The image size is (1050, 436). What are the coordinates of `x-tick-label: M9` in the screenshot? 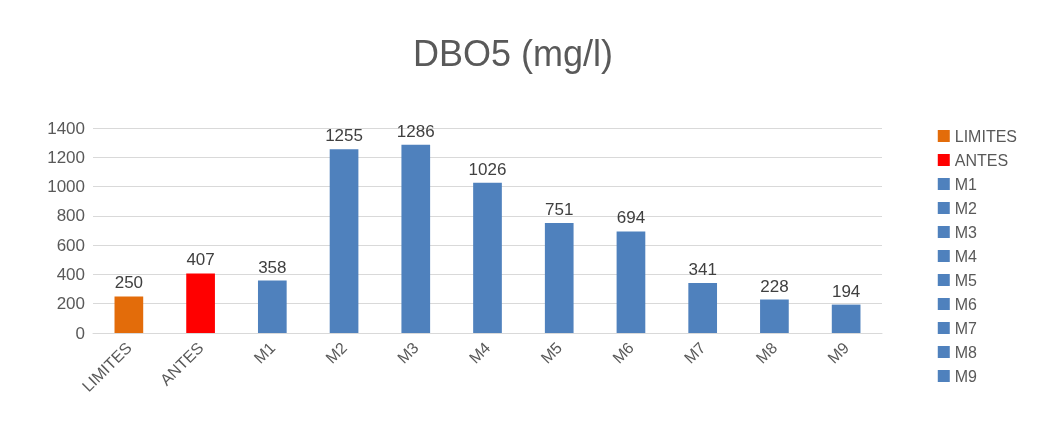 It's located at (838, 352).